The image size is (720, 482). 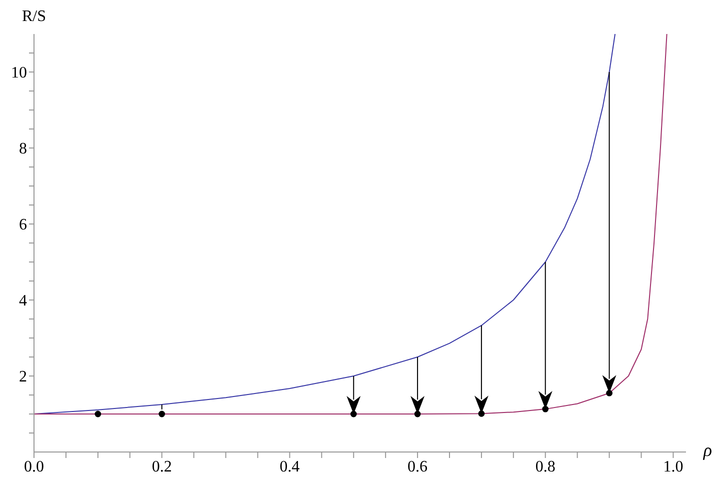 I want to click on y-tick-label: 2, so click(x=23, y=377).